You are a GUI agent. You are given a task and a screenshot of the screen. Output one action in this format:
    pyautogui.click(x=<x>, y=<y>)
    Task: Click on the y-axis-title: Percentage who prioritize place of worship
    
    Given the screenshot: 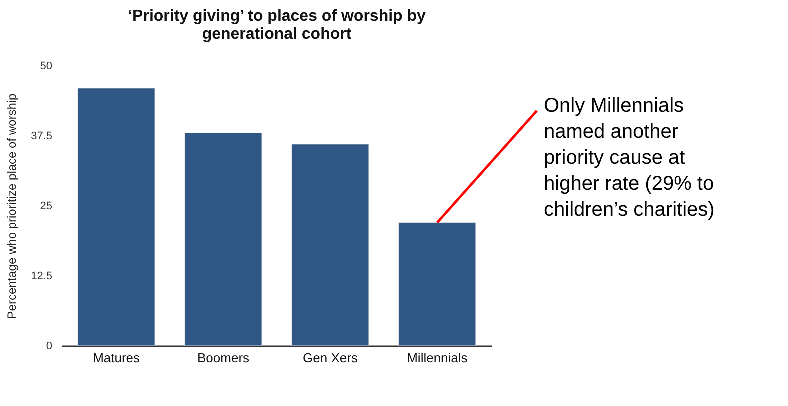 What is the action you would take?
    pyautogui.click(x=12, y=206)
    